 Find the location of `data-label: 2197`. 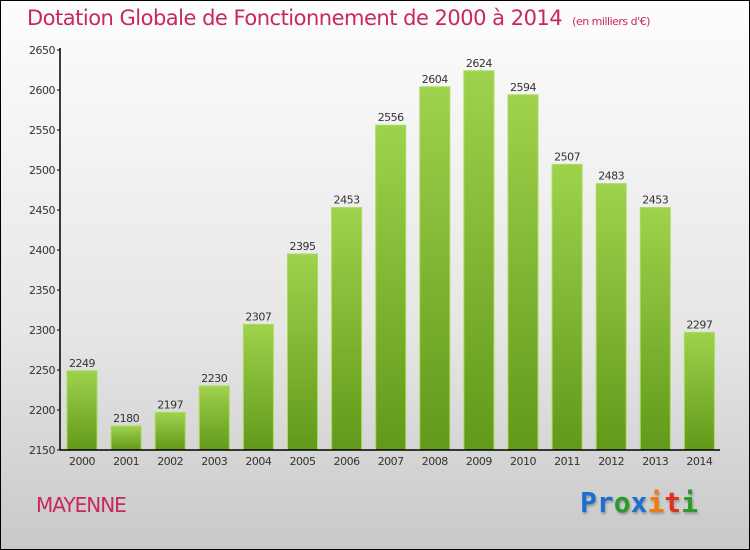

data-label: 2197 is located at coordinates (170, 404).